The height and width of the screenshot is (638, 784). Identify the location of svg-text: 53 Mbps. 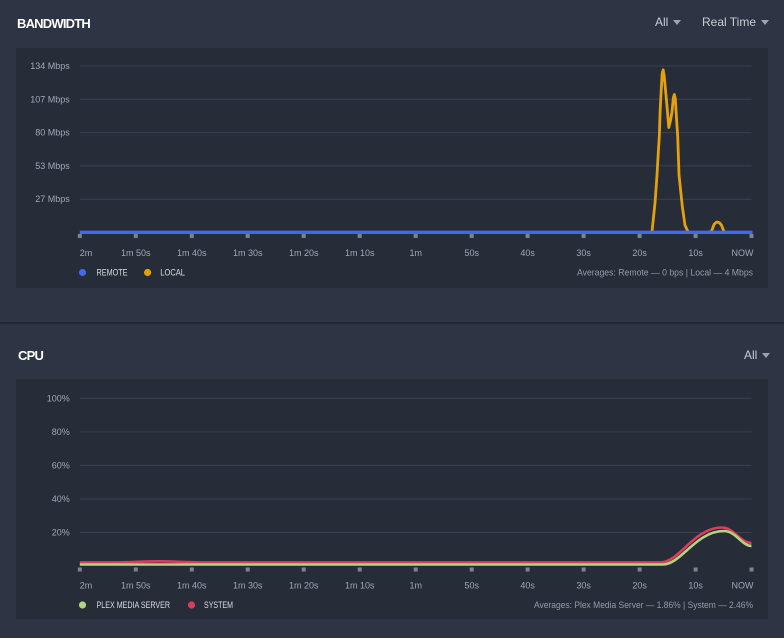
(52, 166).